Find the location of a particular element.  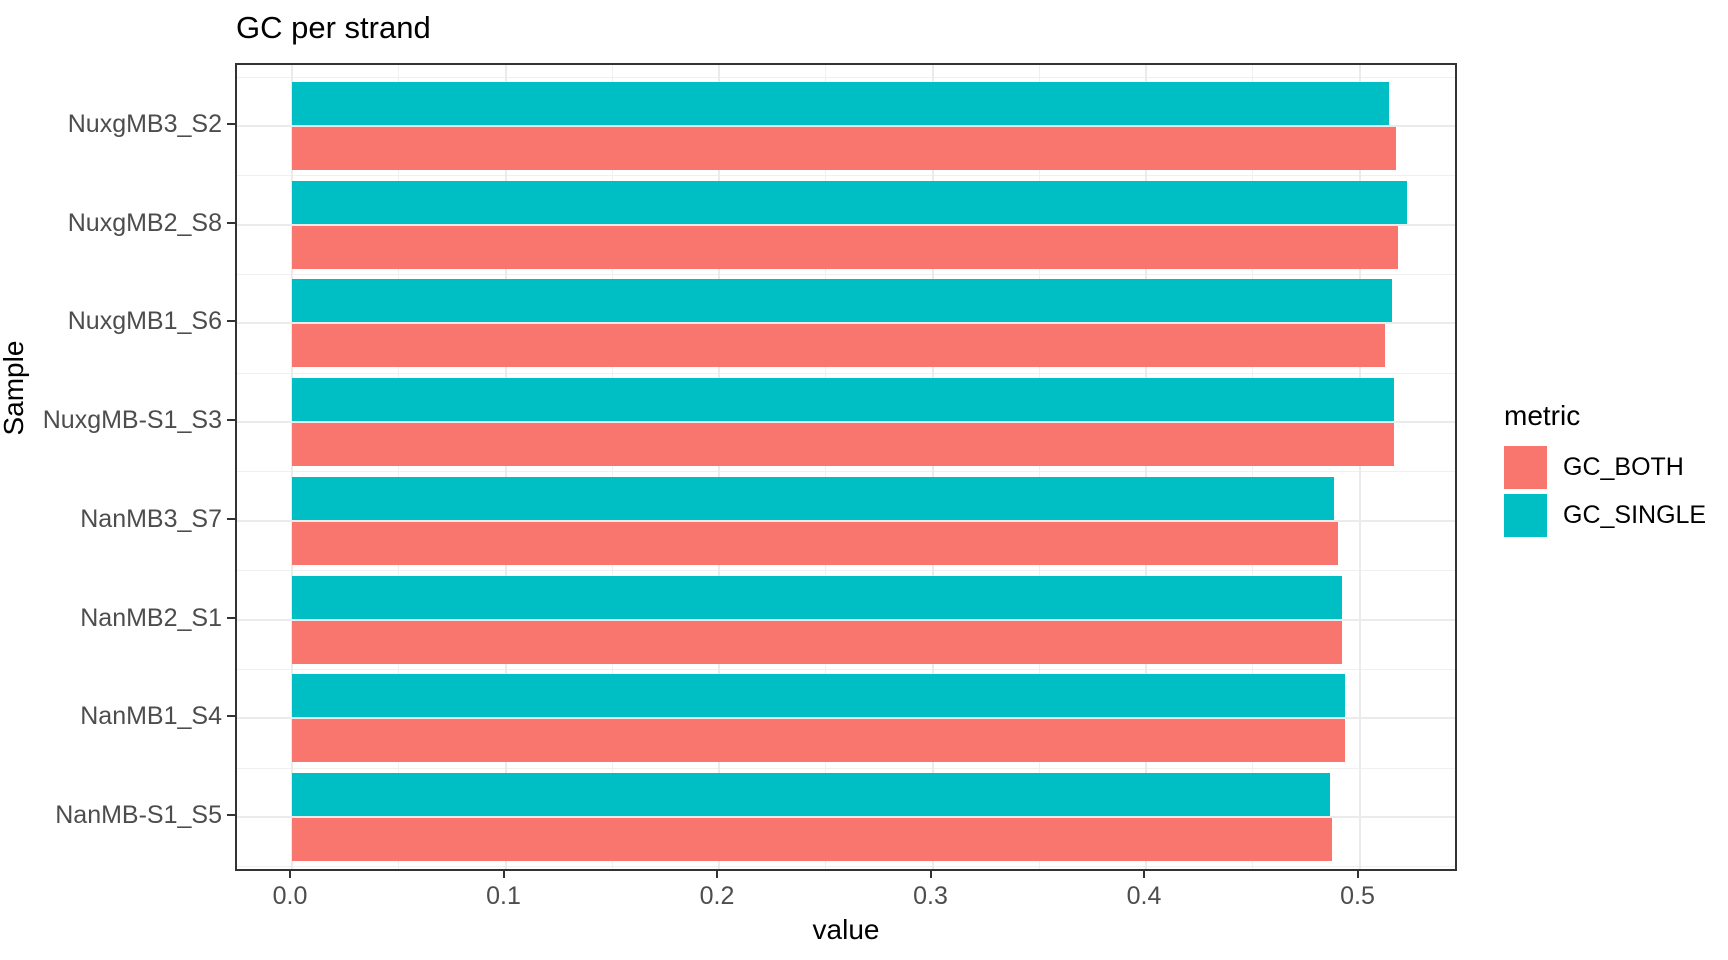

x-tick-label: 0.4 is located at coordinates (1144, 896).